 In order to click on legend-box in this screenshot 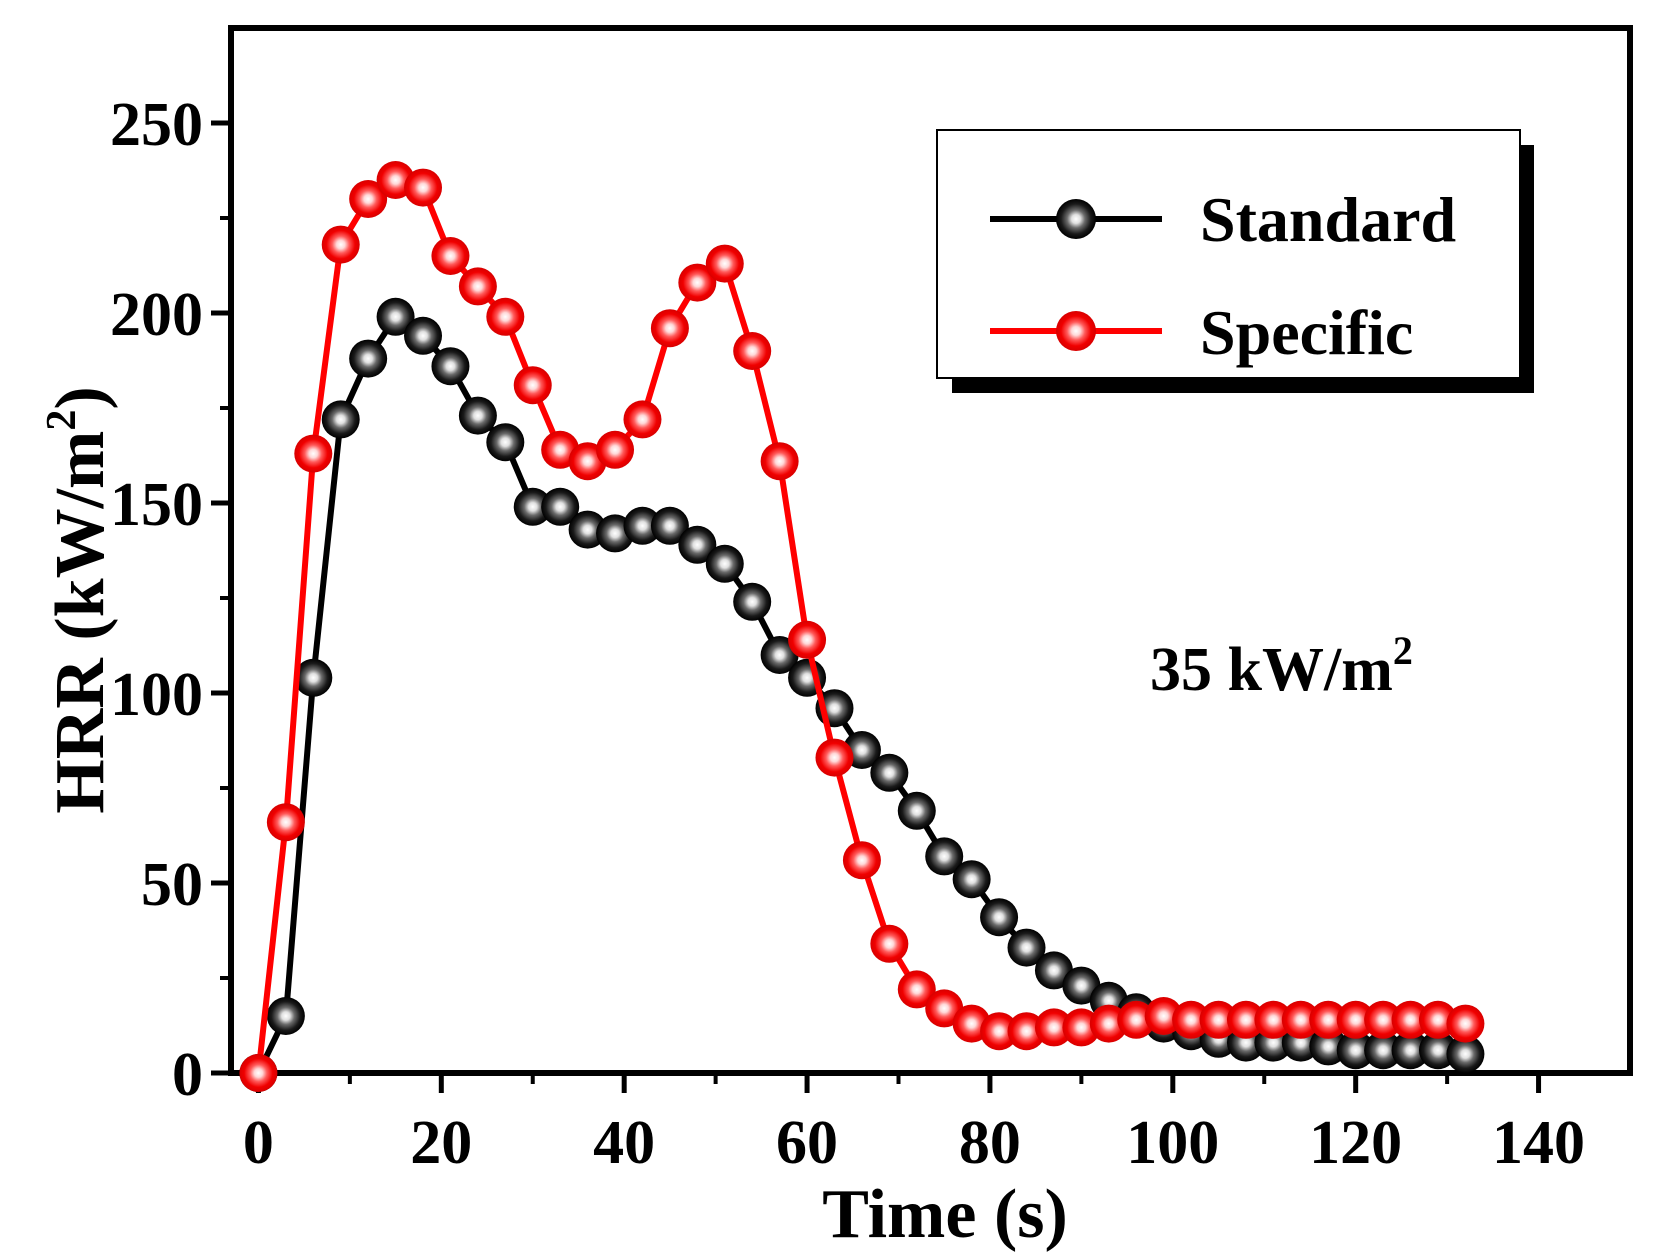, I will do `click(1228, 254)`.